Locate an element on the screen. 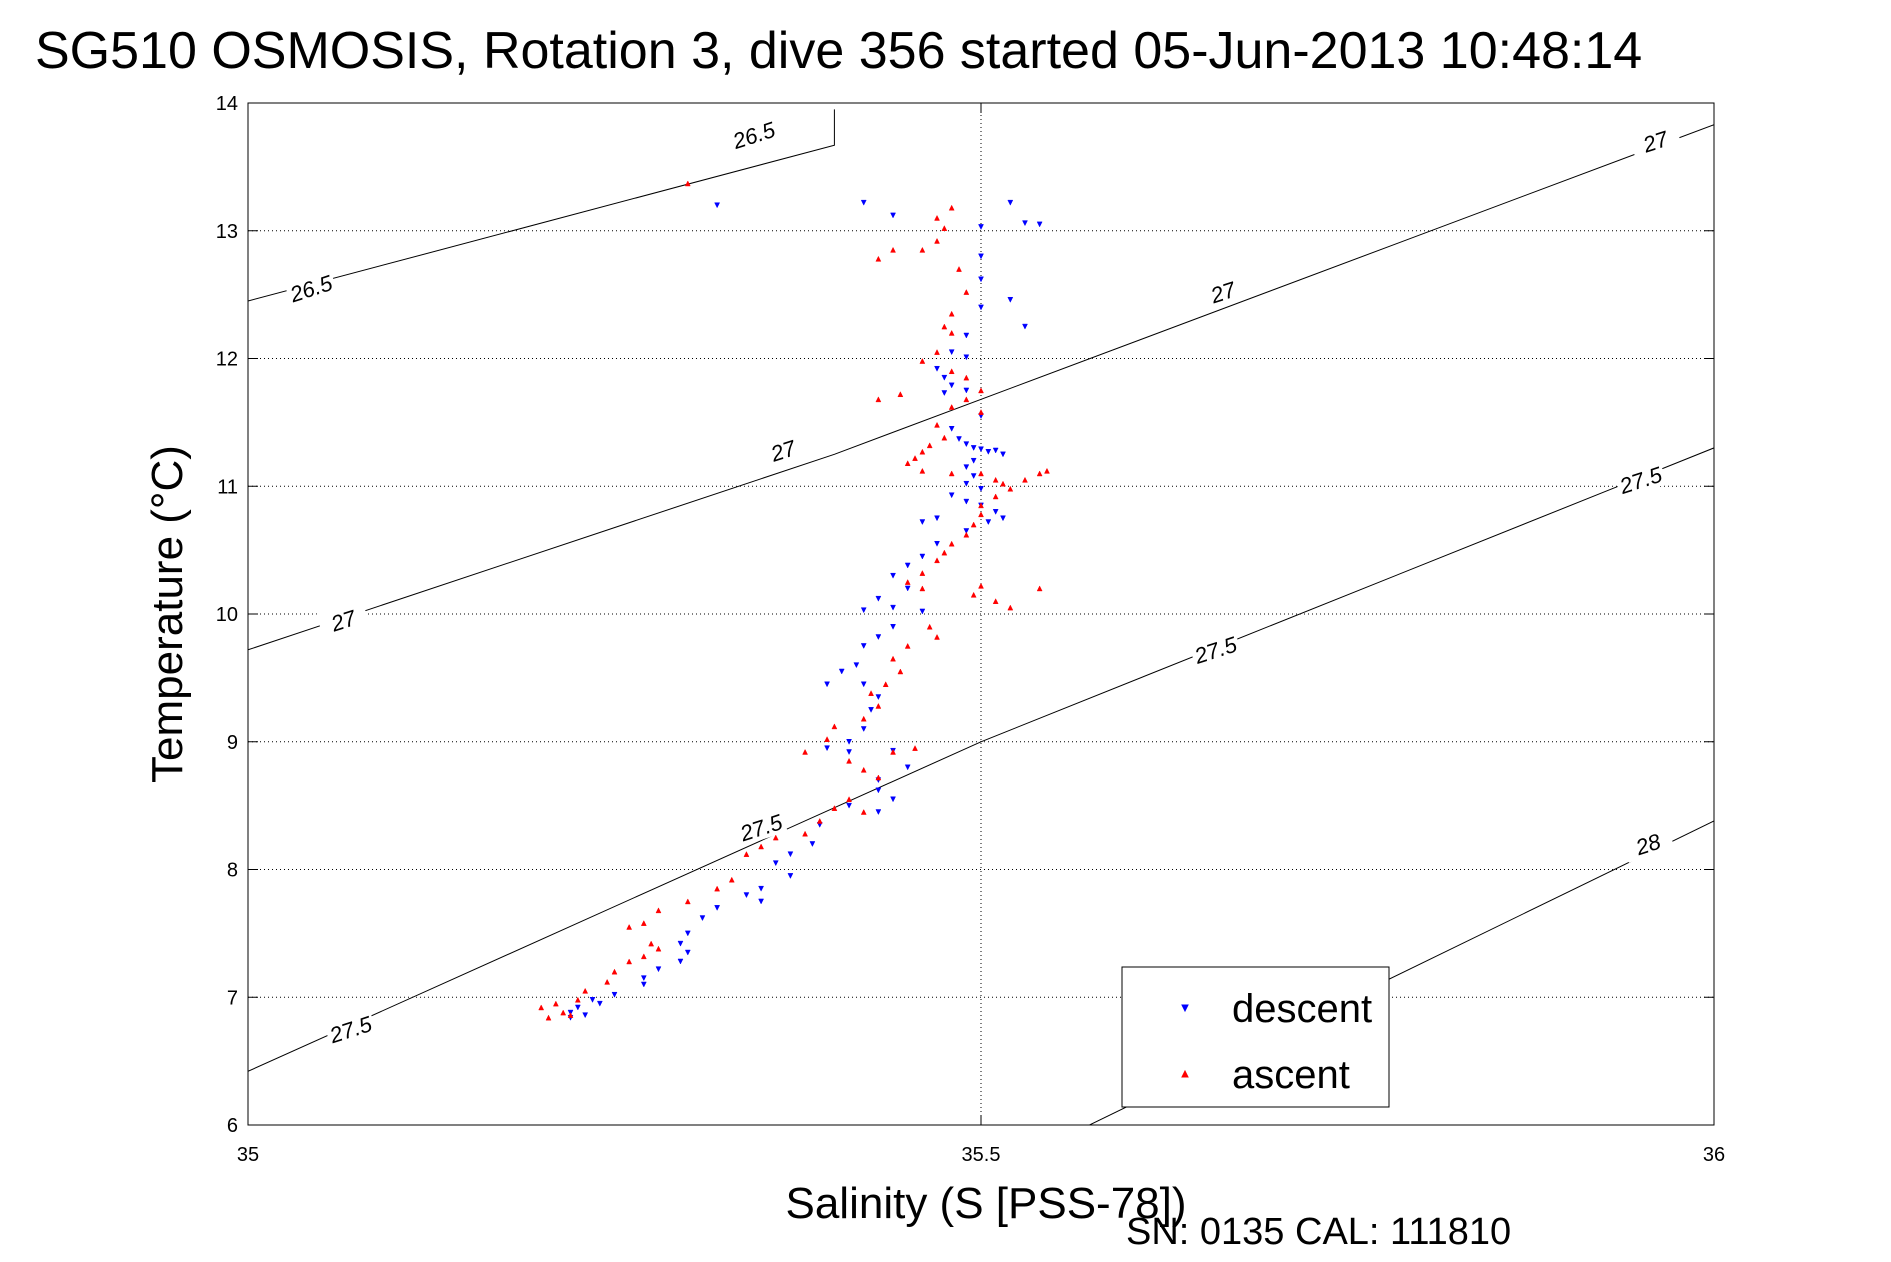  y-tick-label: 7 is located at coordinates (232, 998).